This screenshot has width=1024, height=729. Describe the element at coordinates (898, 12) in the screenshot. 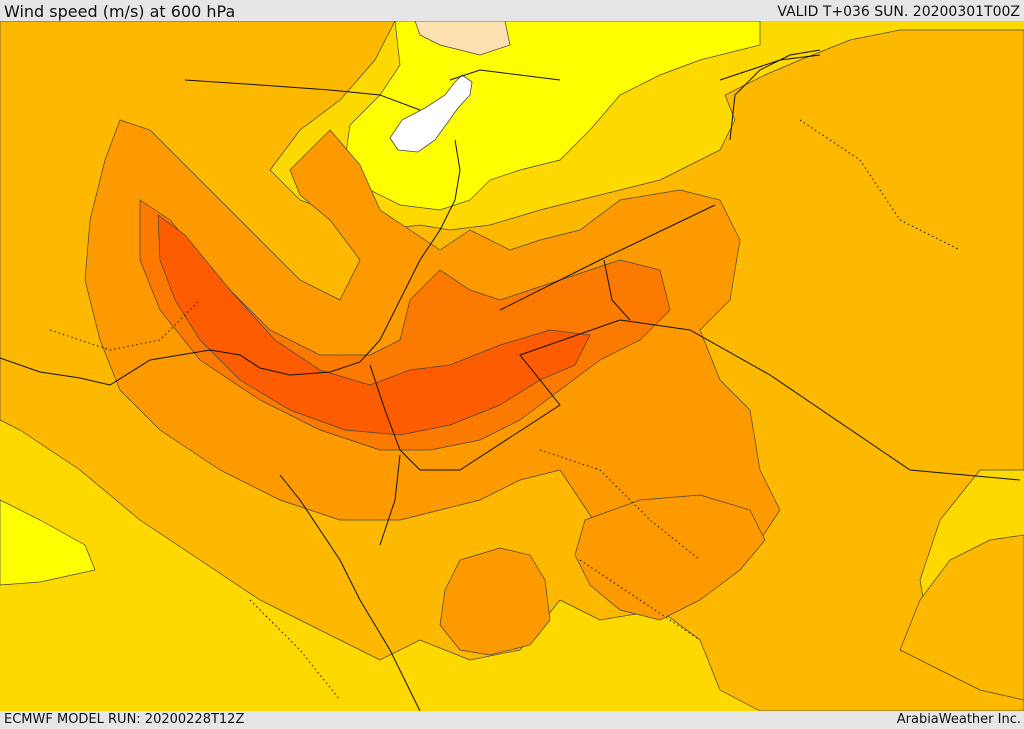

I see `valid-time: VALID T+036 SUN. 20200301T00Z` at that location.